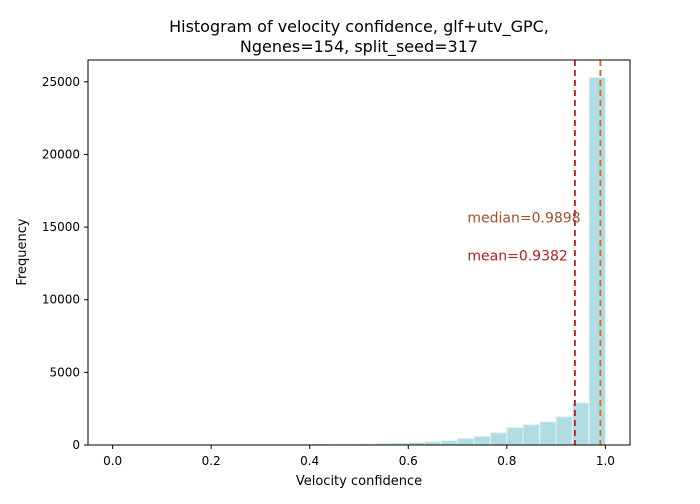 This screenshot has width=700, height=504. I want to click on y-axis-ticks: 0 5000 10000 15000 20000 25000, so click(65, 263).